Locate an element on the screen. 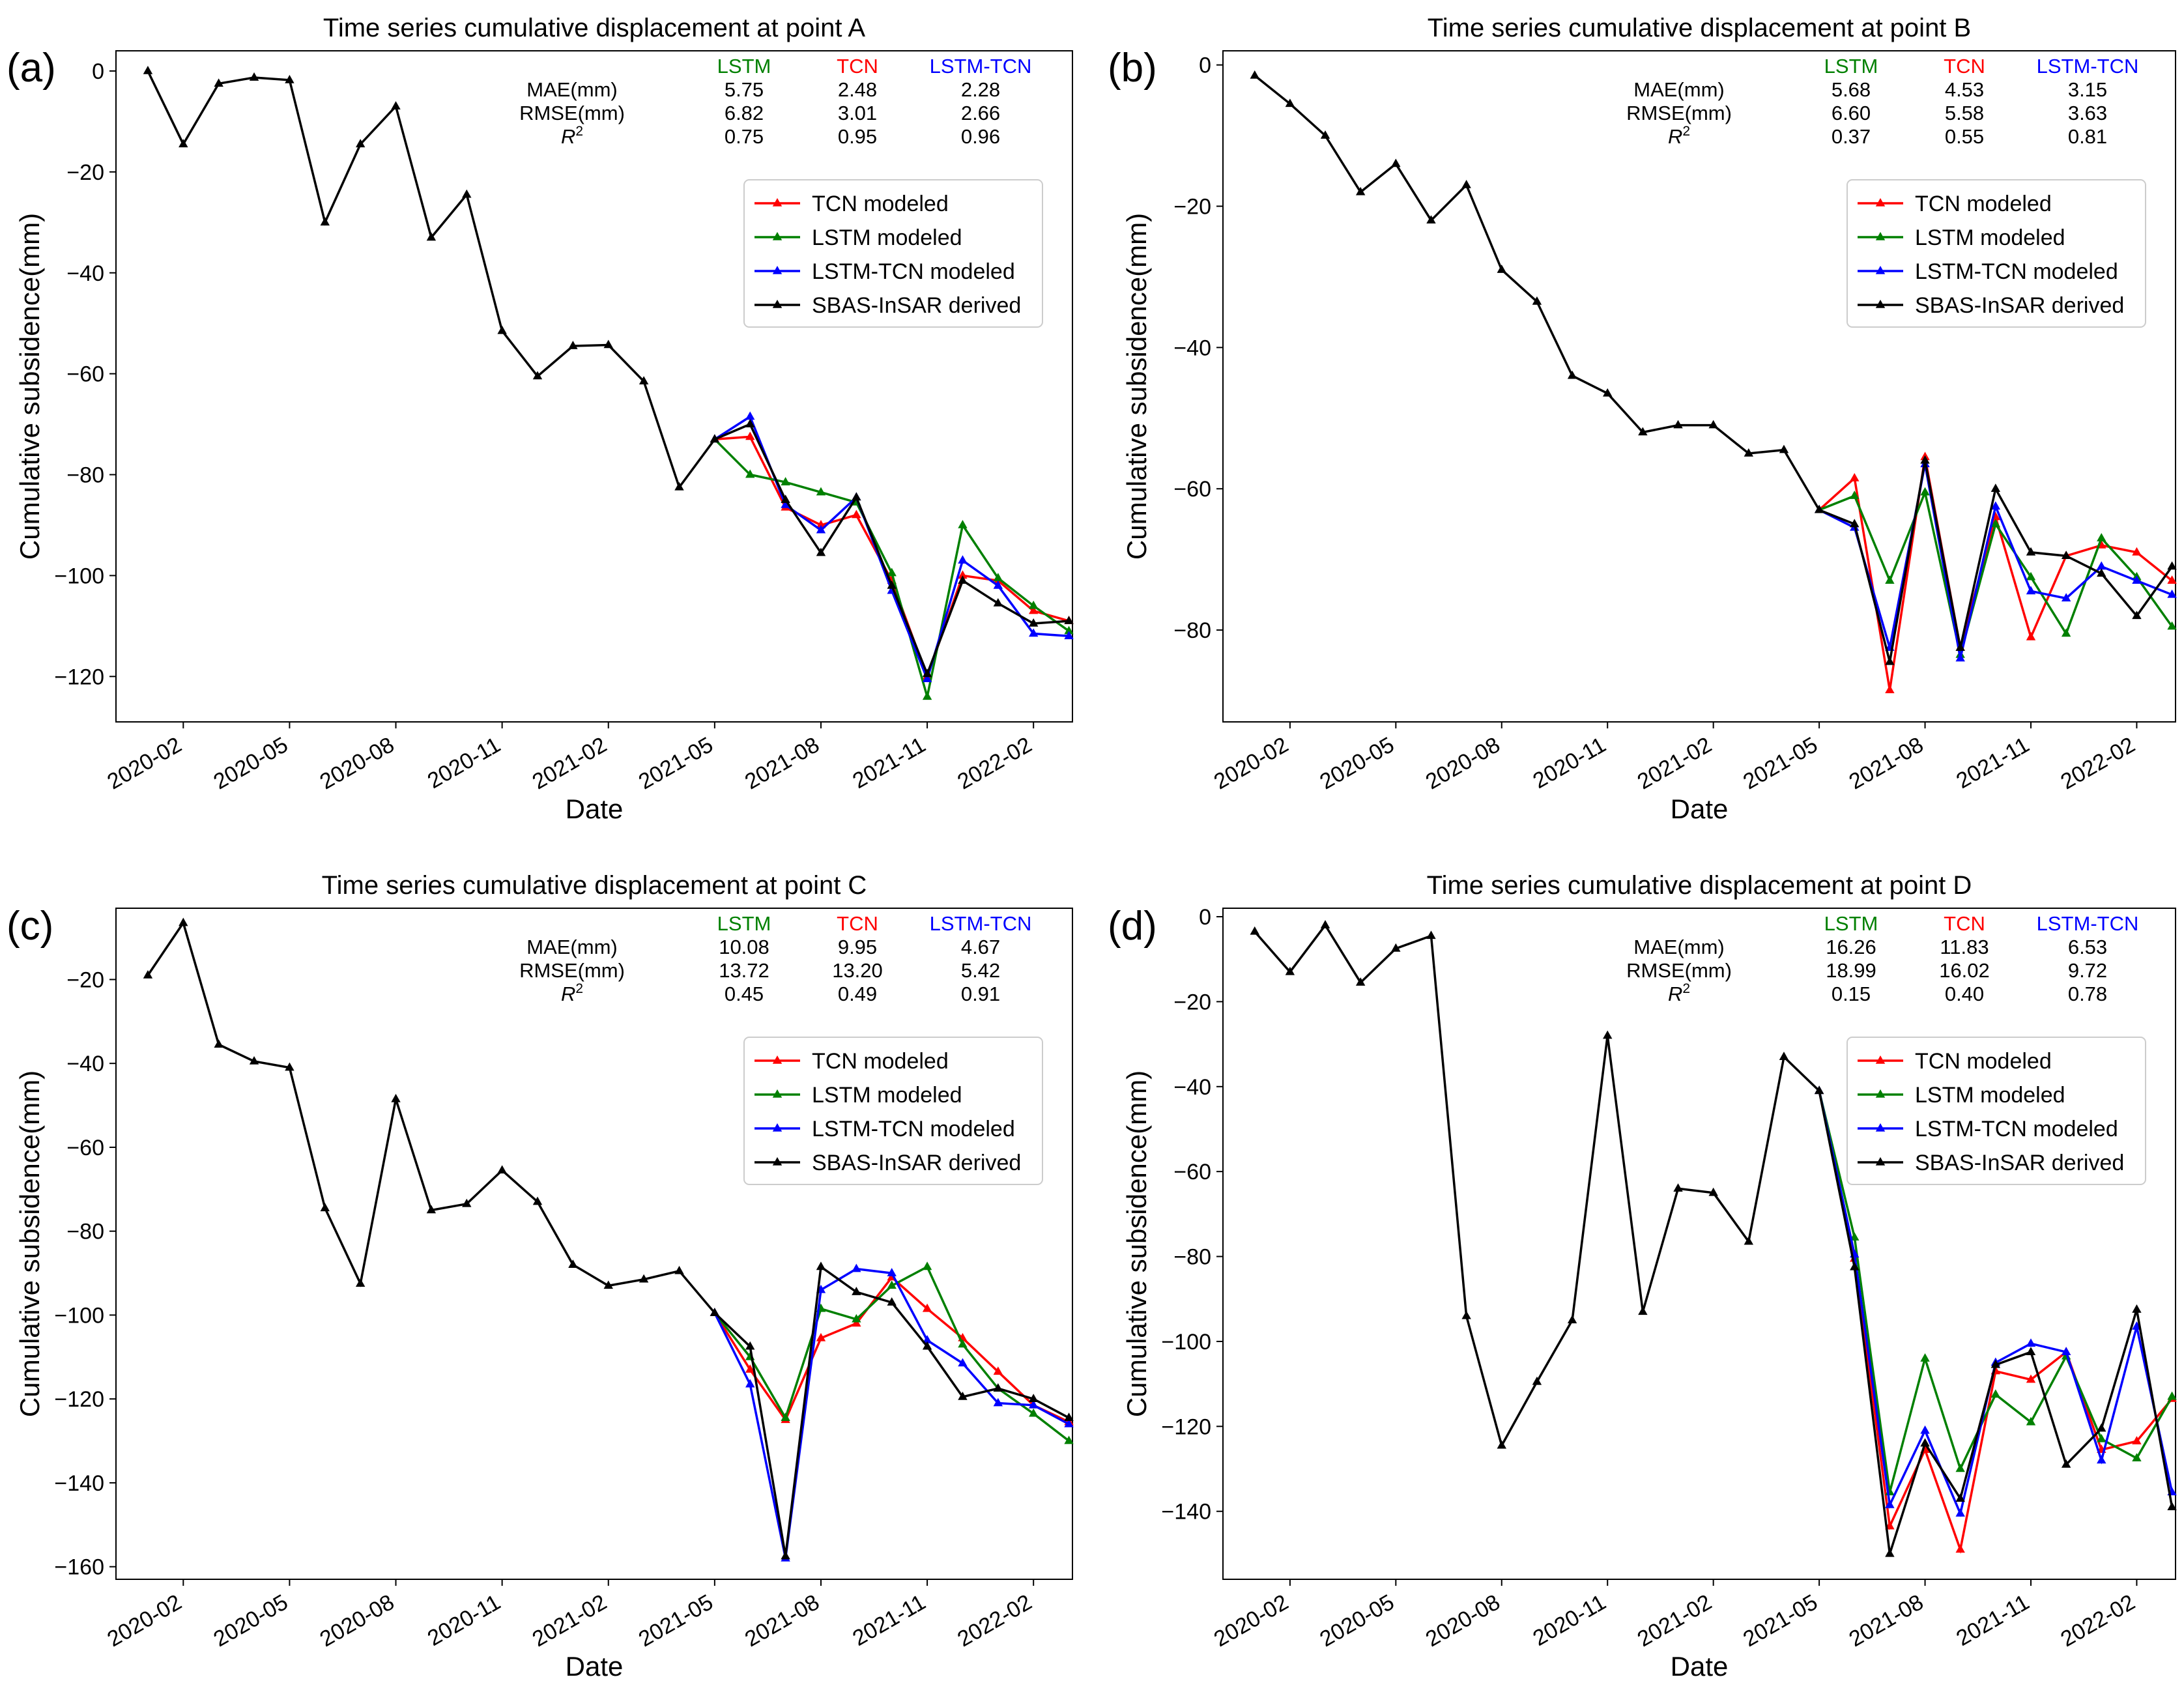  metrics-value: 0.91 is located at coordinates (980, 993).